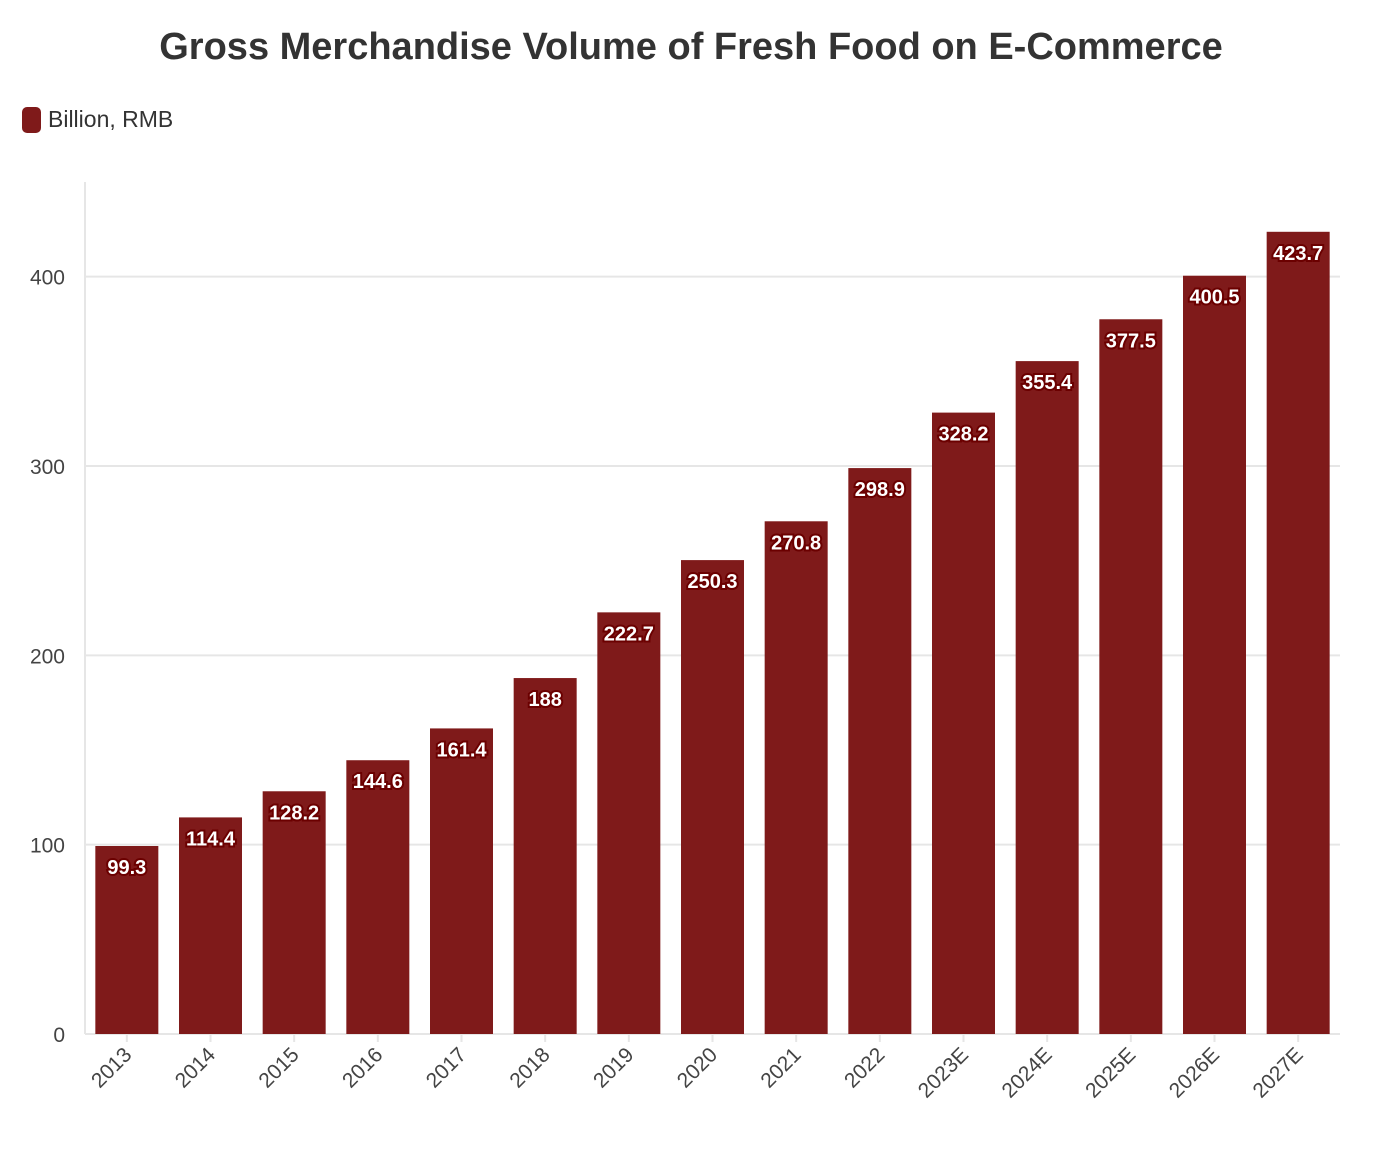 The image size is (1382, 1150). I want to click on x-tick-label: 2014, so click(196, 1068).